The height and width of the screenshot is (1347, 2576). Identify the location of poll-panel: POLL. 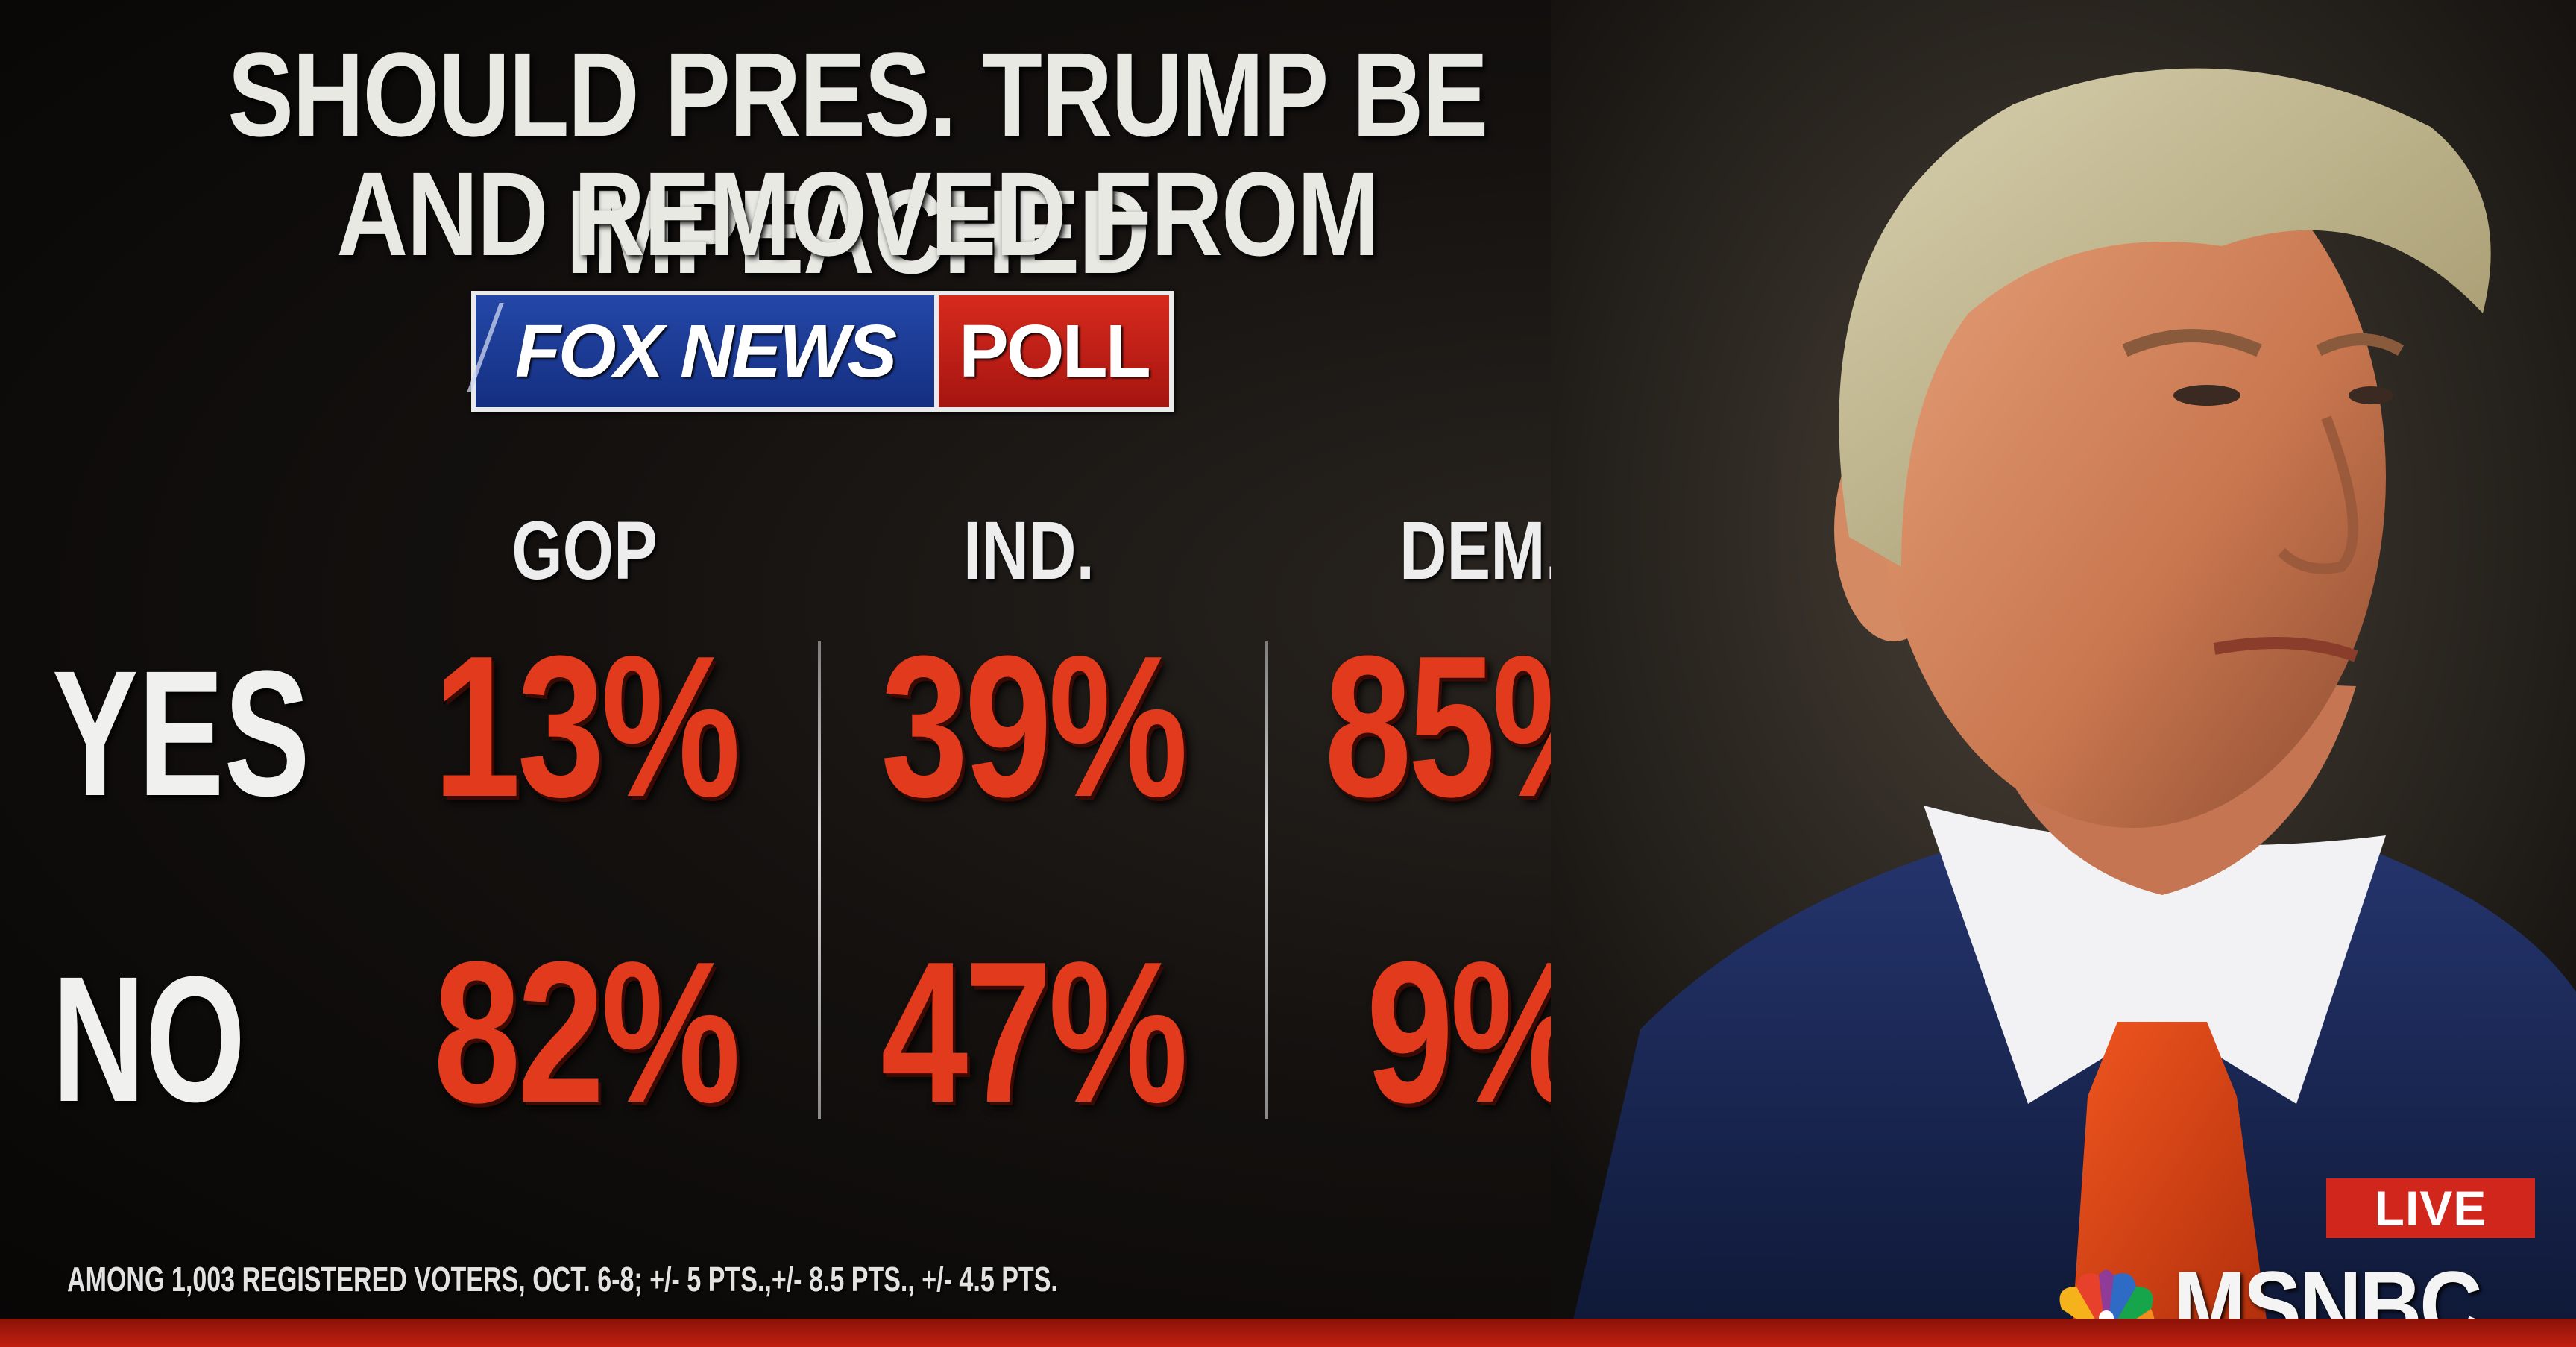
(1051, 351).